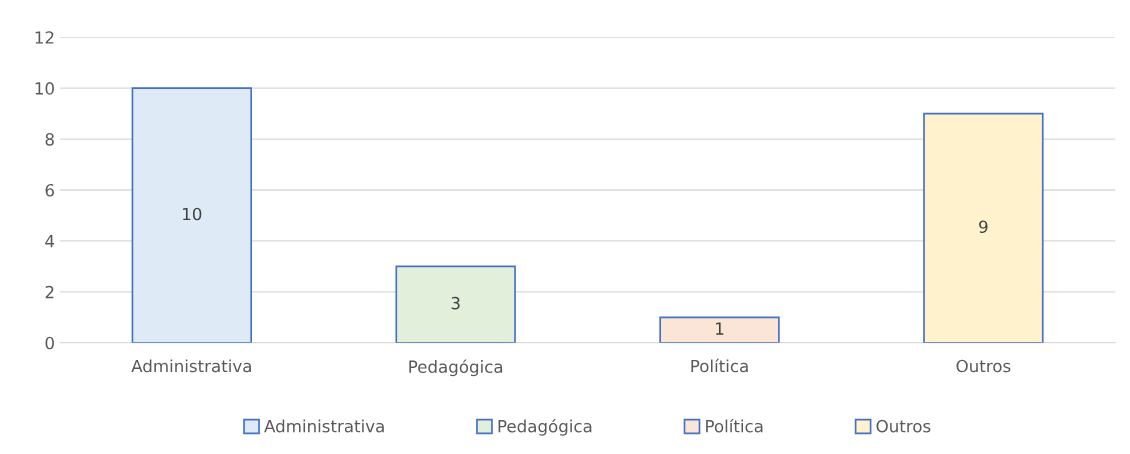 The width and height of the screenshot is (1130, 454). Describe the element at coordinates (983, 366) in the screenshot. I see `x-tick-label: Outros` at that location.